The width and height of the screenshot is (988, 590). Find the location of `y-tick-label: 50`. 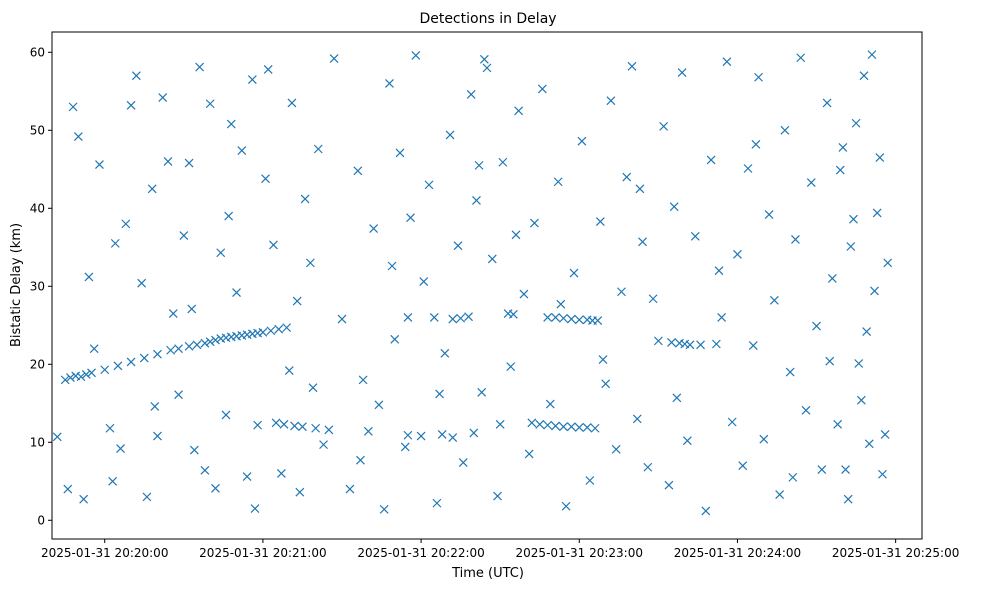

y-tick-label: 50 is located at coordinates (37, 130).